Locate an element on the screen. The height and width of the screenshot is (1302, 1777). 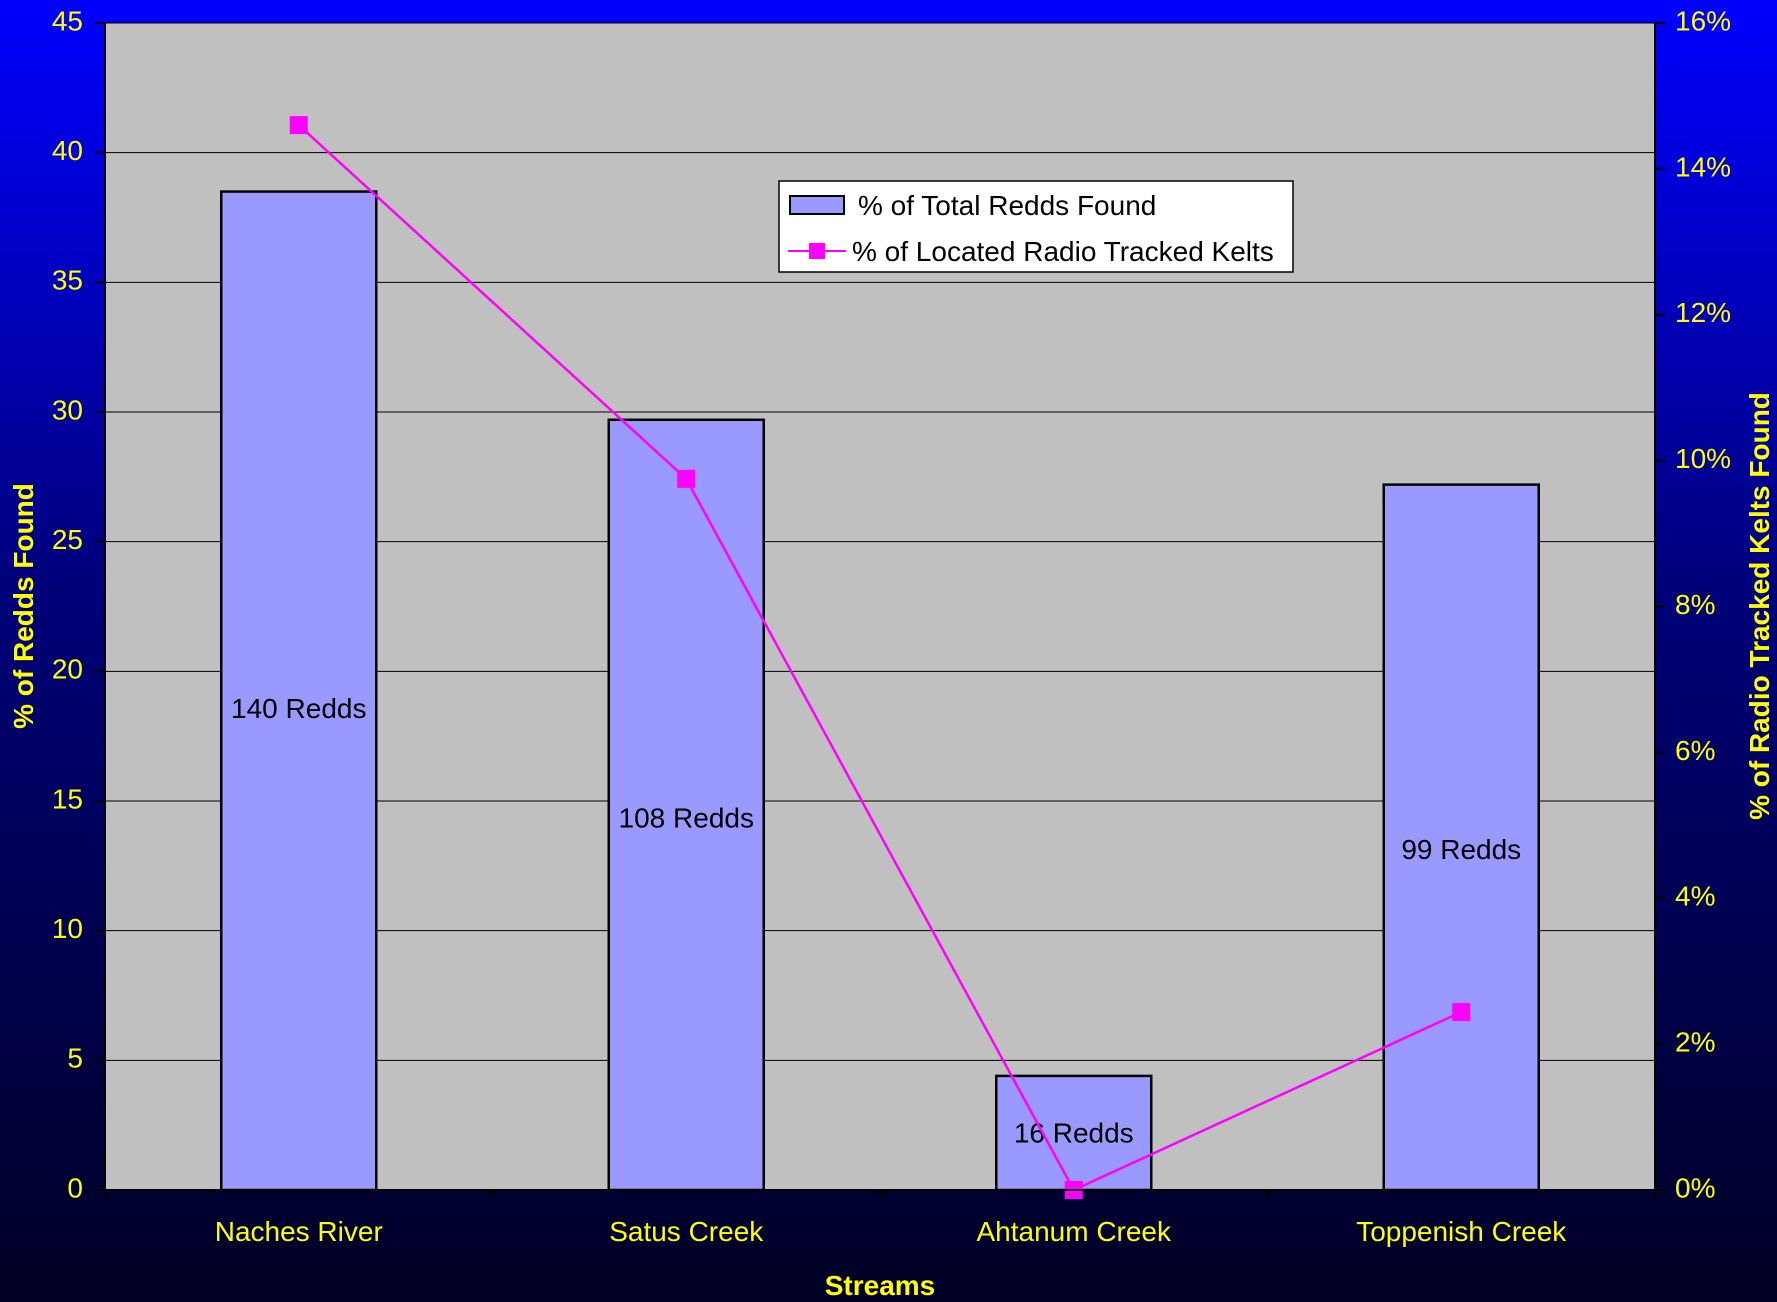
legend-box is located at coordinates (1036, 226).